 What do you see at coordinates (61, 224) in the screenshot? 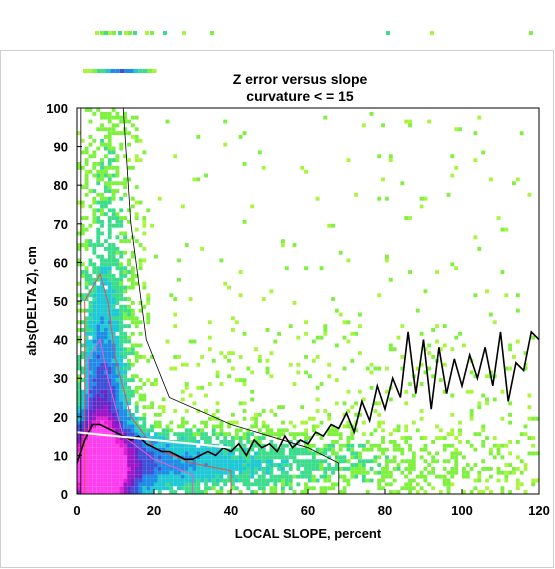
I see `y-tick-label: 70` at bounding box center [61, 224].